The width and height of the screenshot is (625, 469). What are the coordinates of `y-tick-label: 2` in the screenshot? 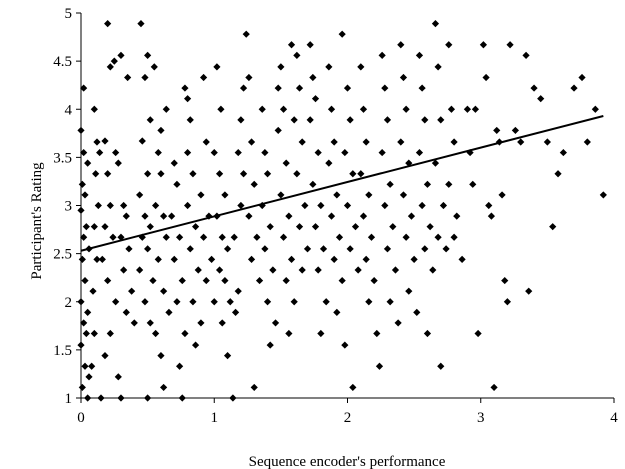 It's located at (69, 303).